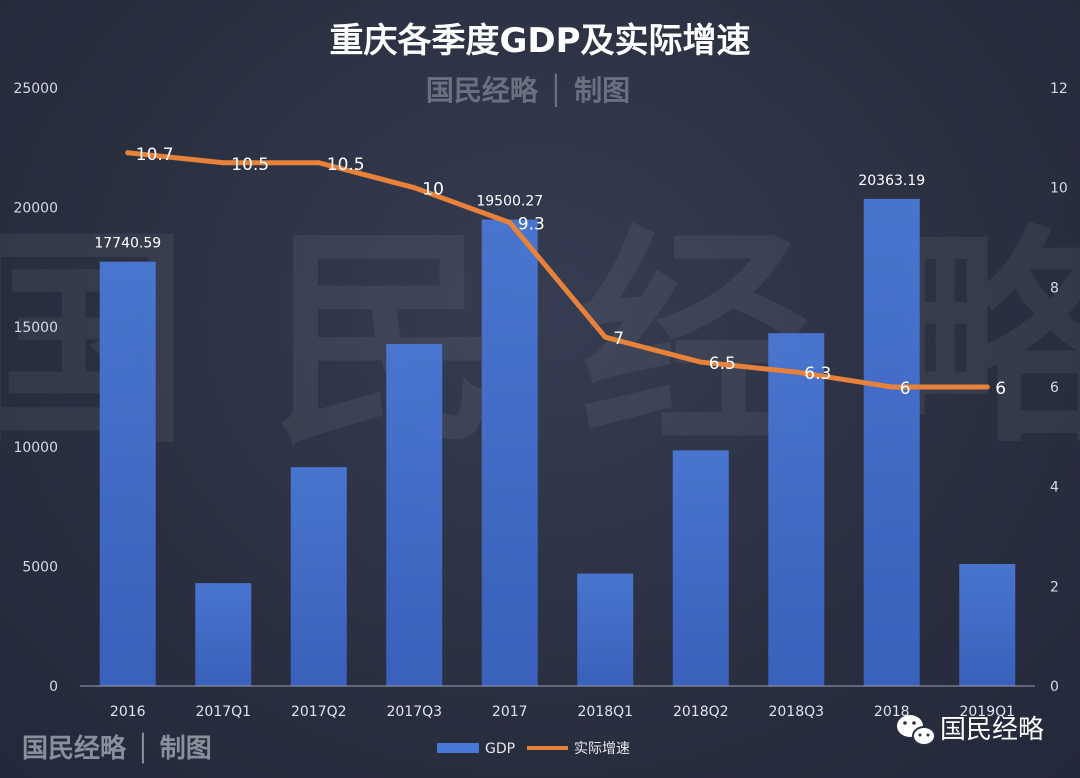 The width and height of the screenshot is (1080, 778). Describe the element at coordinates (35, 328) in the screenshot. I see `left-axis-tick: 15000` at that location.